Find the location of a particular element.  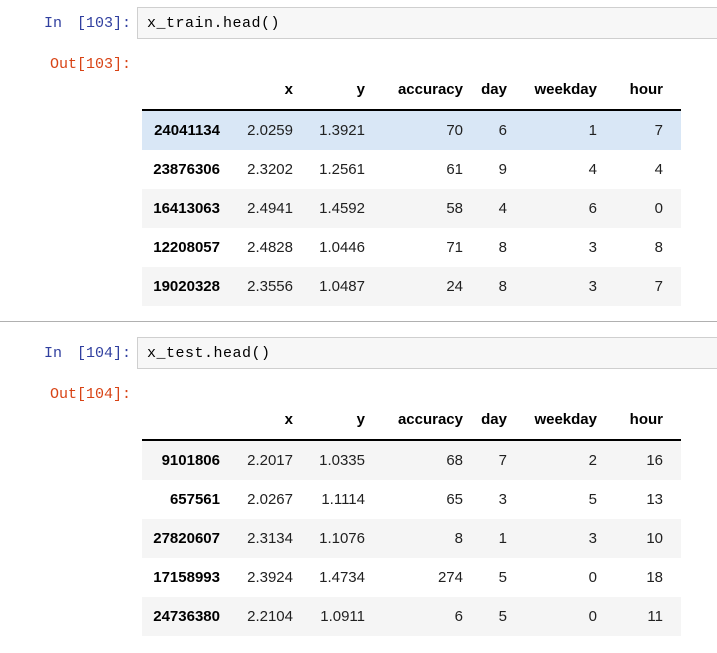

data-cell: 24 is located at coordinates (454, 286).